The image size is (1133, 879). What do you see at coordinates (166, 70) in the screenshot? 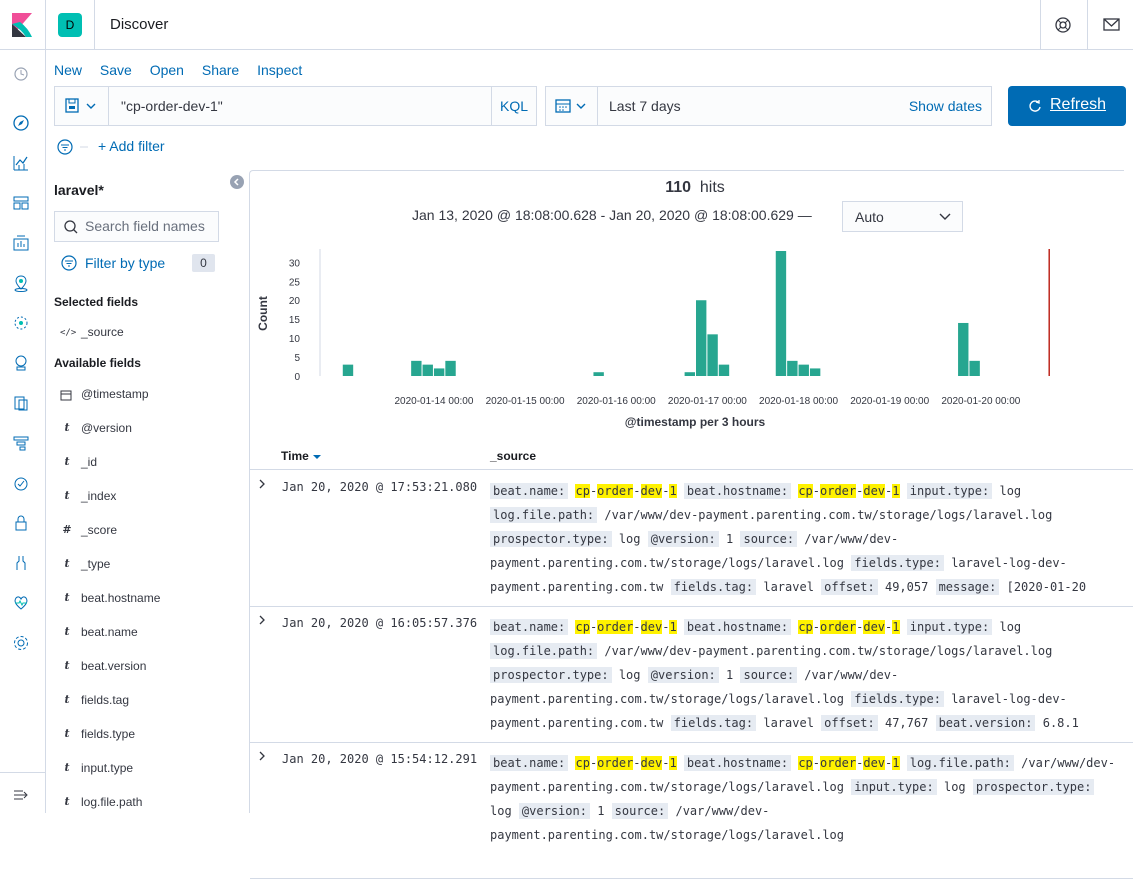
I see `open-button: Open` at bounding box center [166, 70].